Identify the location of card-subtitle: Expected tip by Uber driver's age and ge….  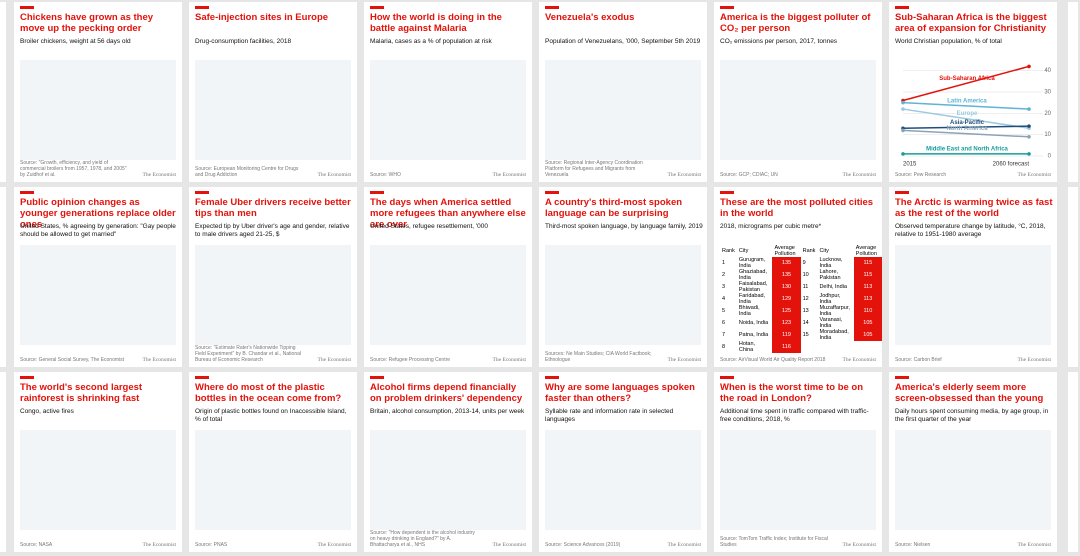
(272, 230).